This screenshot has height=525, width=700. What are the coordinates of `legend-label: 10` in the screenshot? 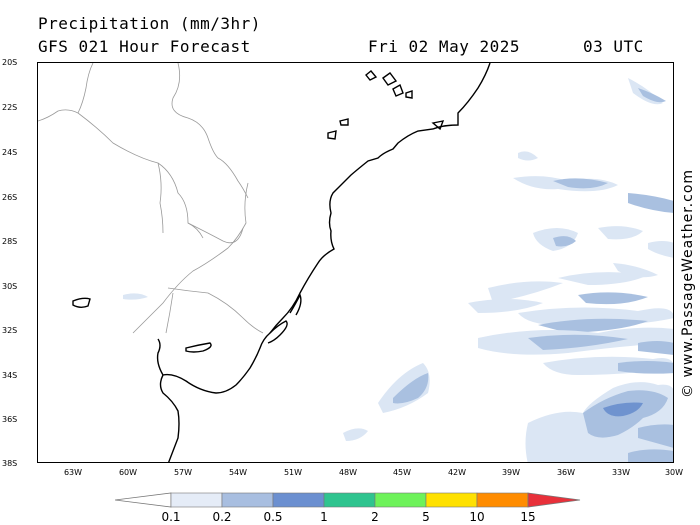 It's located at (477, 517).